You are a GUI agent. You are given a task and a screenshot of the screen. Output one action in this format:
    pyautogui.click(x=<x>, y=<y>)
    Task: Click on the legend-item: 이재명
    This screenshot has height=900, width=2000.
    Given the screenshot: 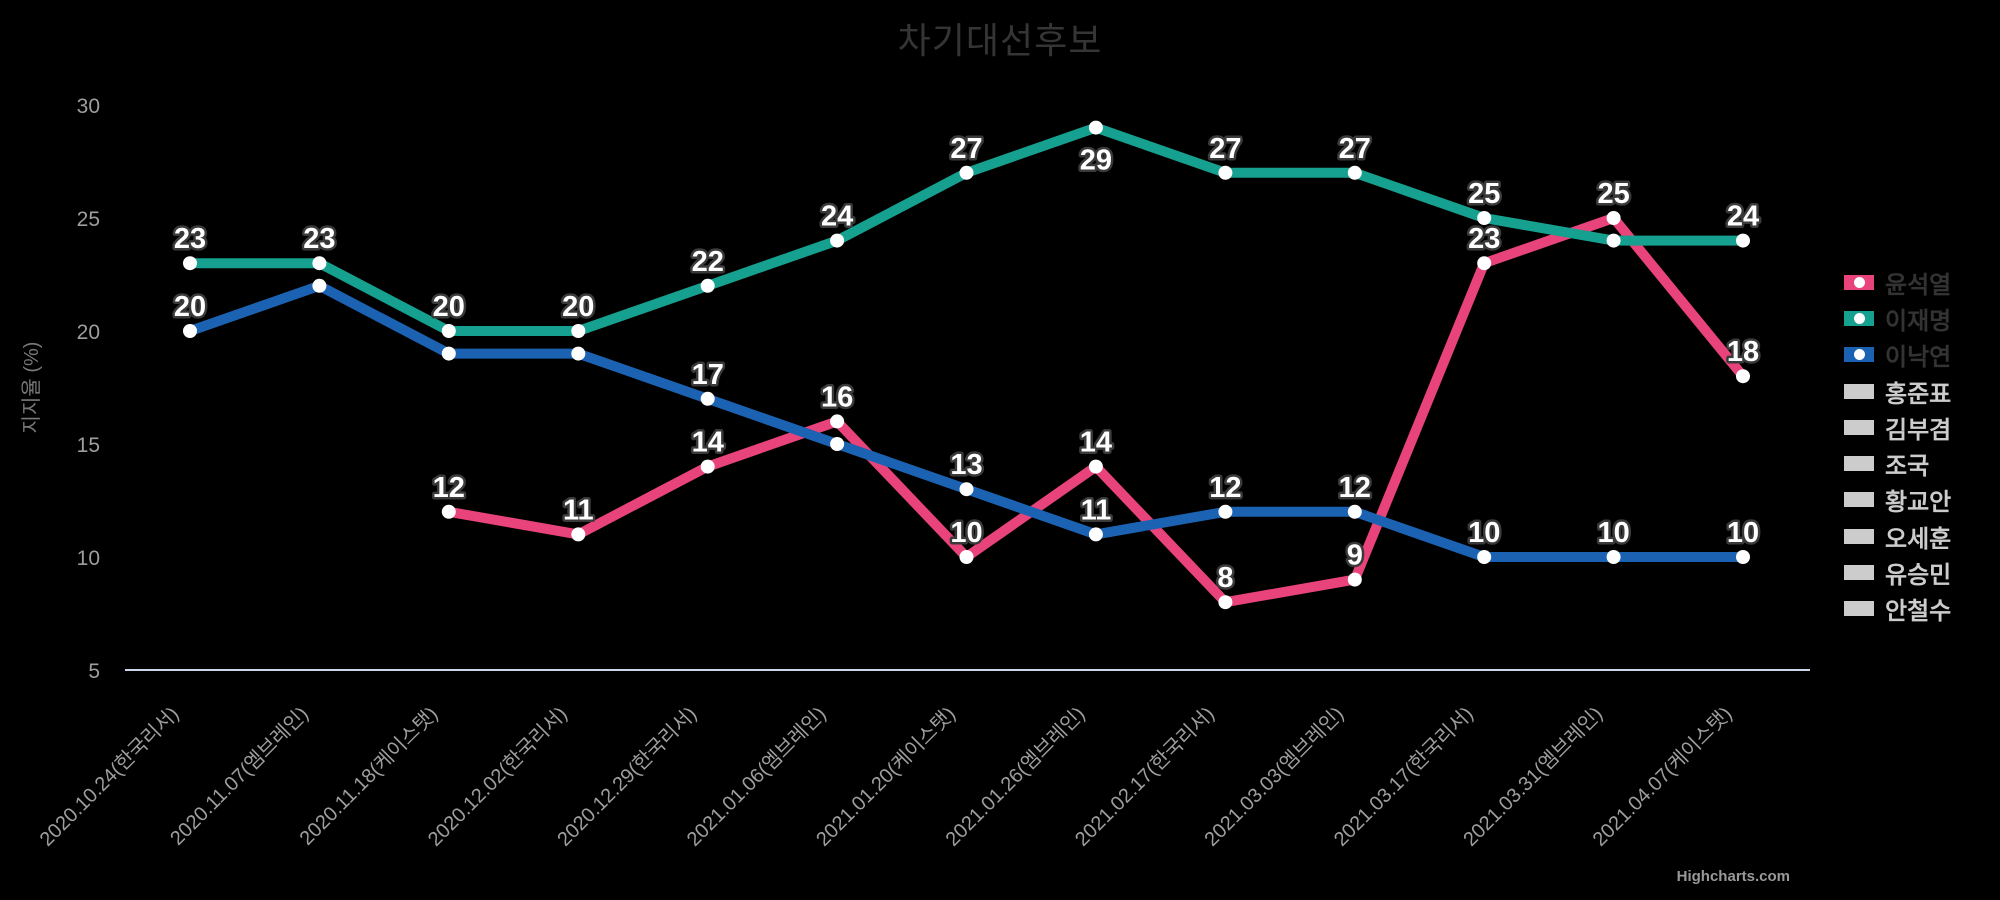 What is the action you would take?
    pyautogui.click(x=1897, y=318)
    